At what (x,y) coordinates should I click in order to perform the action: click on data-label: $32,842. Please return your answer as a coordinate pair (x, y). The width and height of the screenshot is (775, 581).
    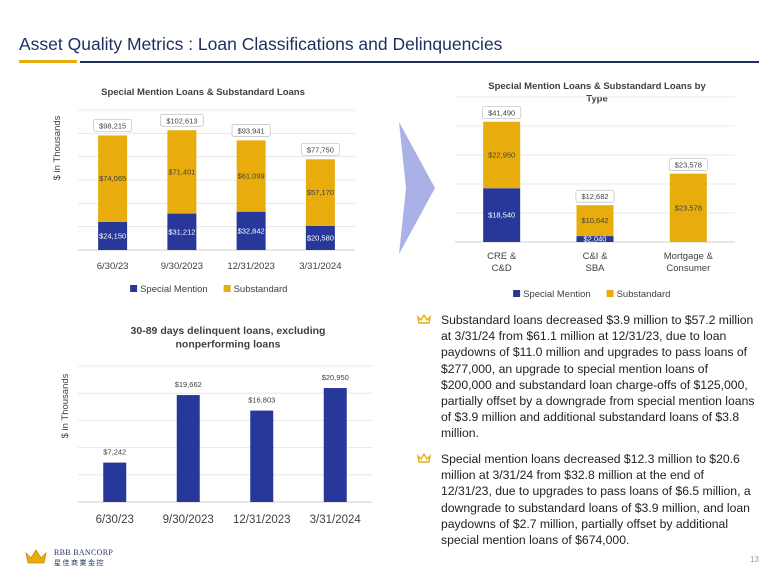
    Looking at the image, I should click on (251, 230).